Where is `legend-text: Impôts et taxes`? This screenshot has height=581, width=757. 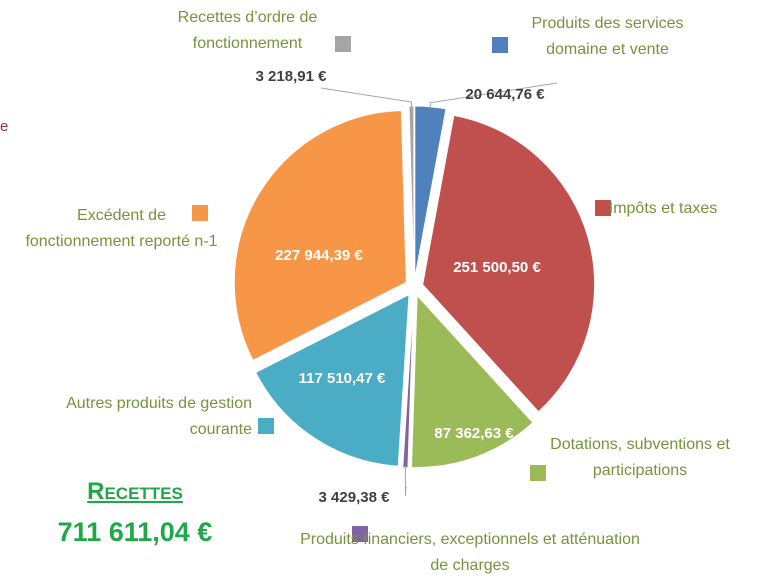 legend-text: Impôts et taxes is located at coordinates (663, 208).